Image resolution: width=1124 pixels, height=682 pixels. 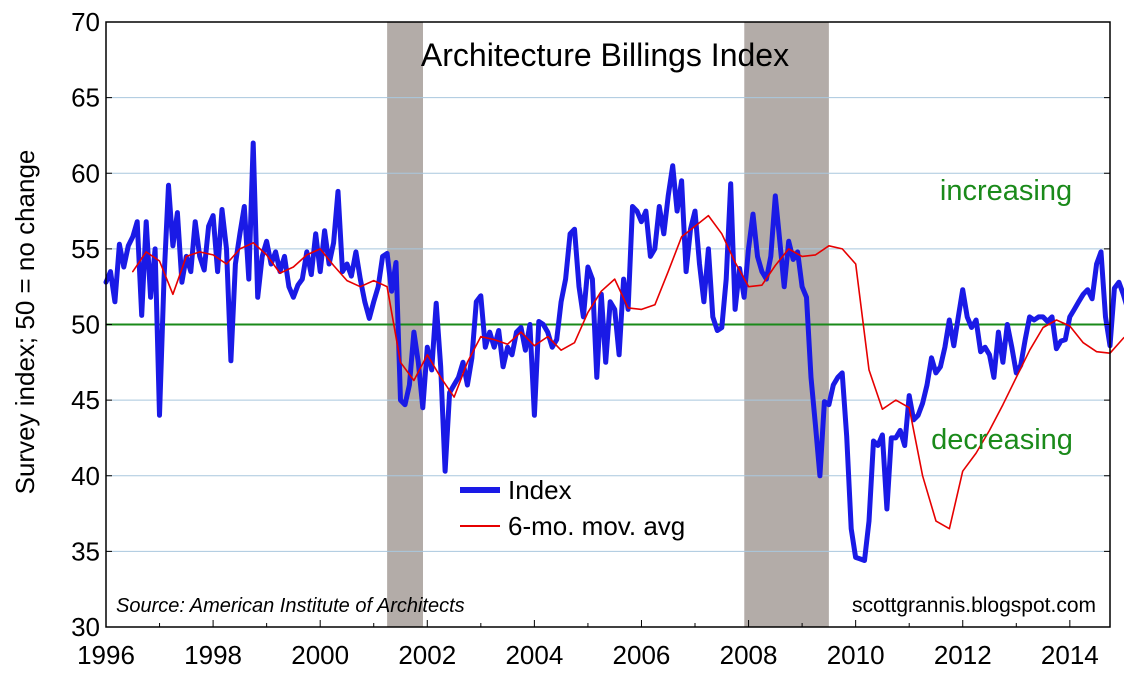 I want to click on x-axis-ticks: 1996 1998 2000 2002 2004 2006 2008 2010 2012 2014, so click(x=588, y=645).